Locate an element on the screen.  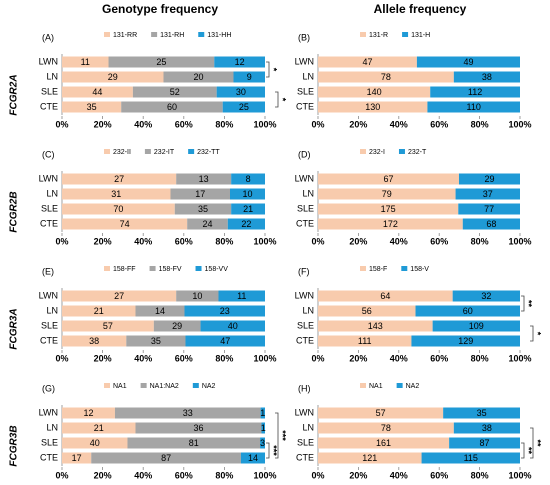
data-label: 111 is located at coordinates (365, 341).